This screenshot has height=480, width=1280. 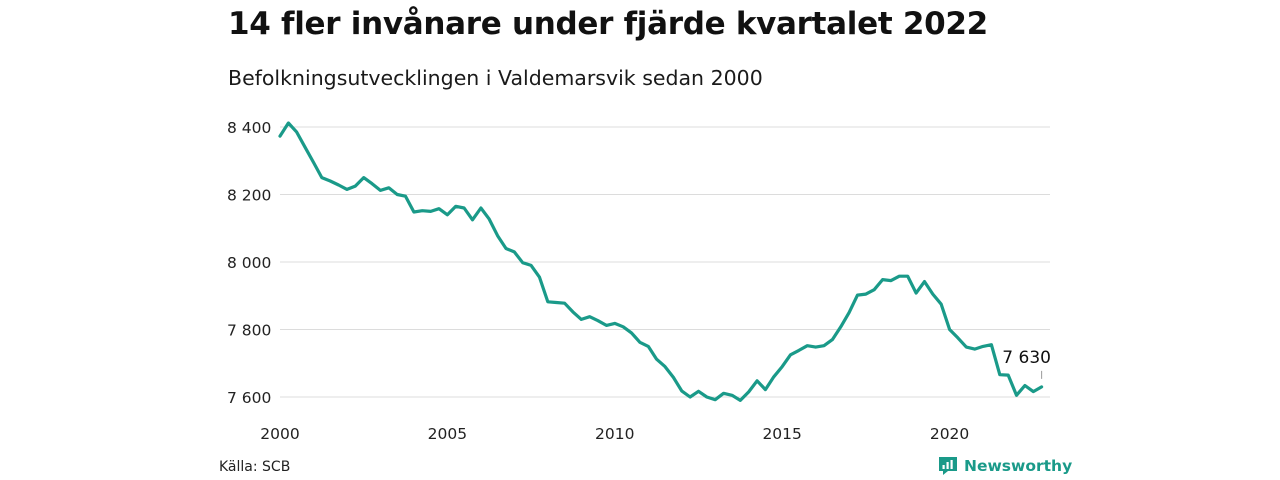 I want to click on end-value-label: 7 630, so click(x=1026, y=358).